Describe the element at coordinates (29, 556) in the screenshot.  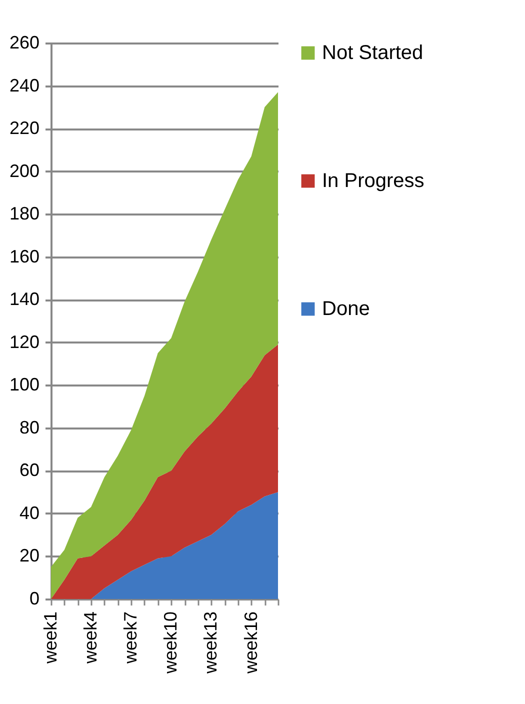
I see `y-tick-label: 20` at that location.